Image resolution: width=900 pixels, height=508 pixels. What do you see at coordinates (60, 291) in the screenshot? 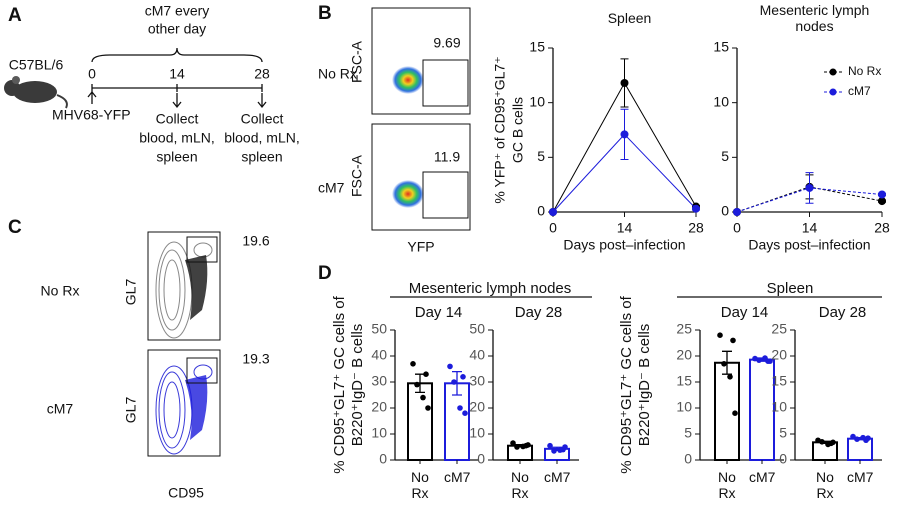
I see `sample-label: No Rx` at bounding box center [60, 291].